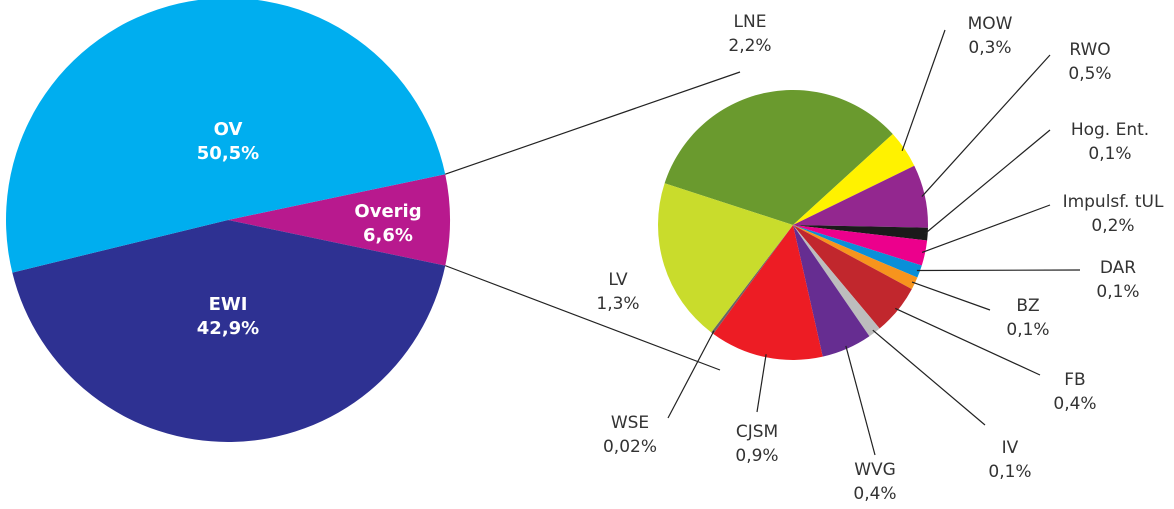 The width and height of the screenshot is (1174, 509). Describe the element at coordinates (618, 280) in the screenshot. I see `slice-label: LV` at that location.